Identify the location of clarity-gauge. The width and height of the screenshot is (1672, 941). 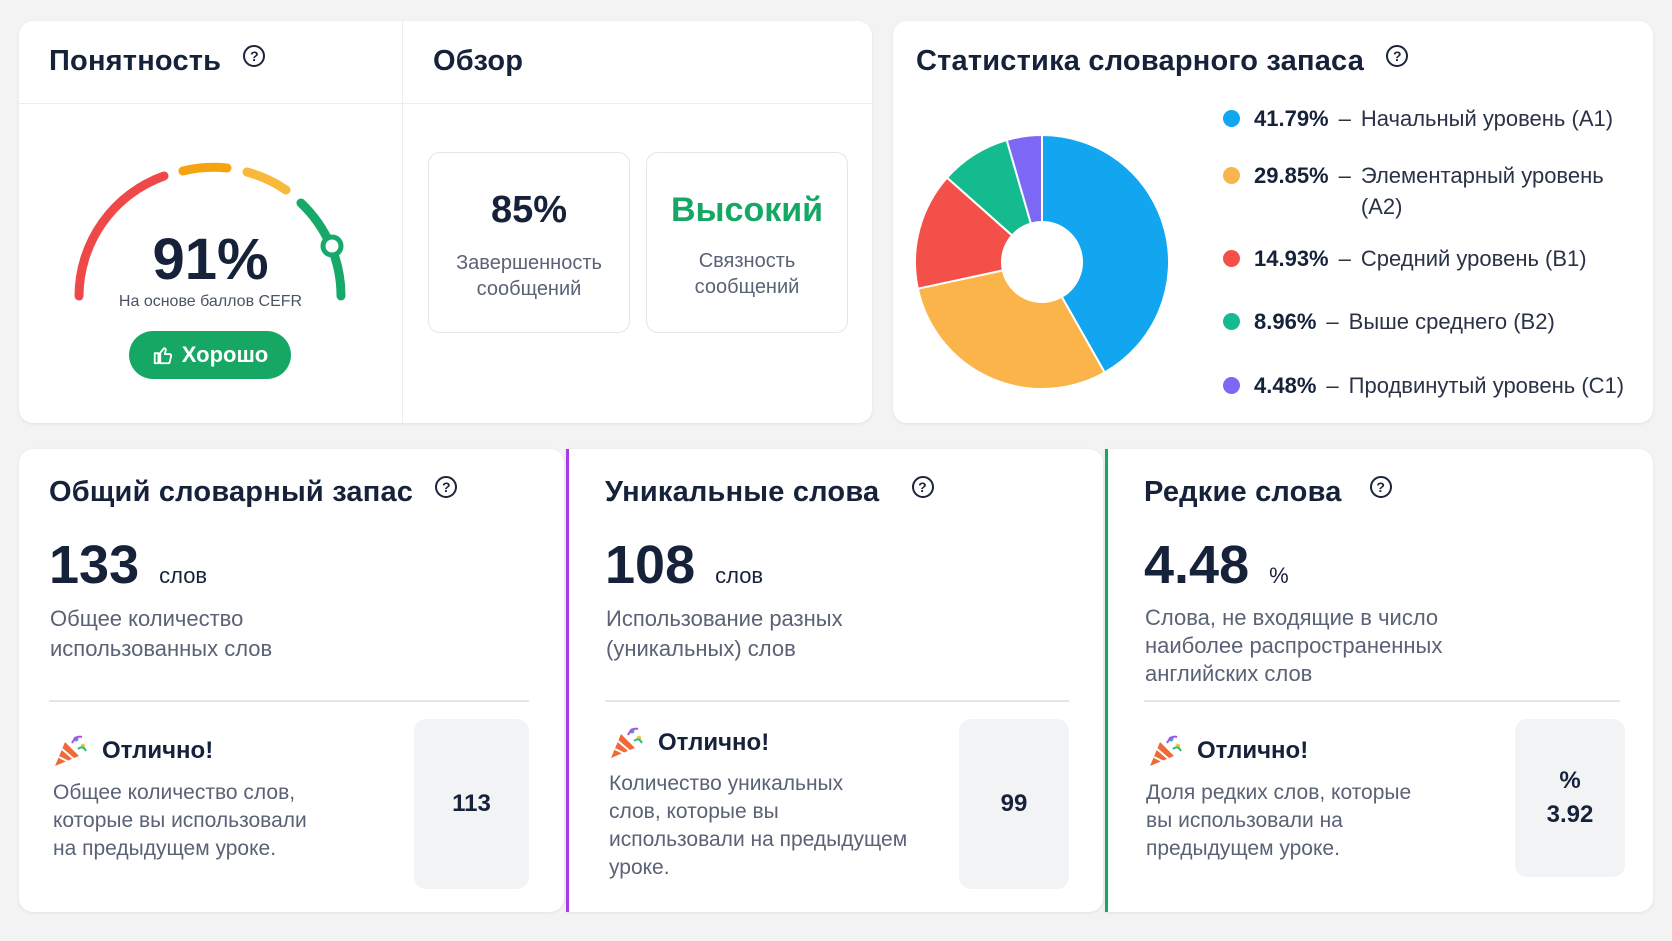
(210, 231).